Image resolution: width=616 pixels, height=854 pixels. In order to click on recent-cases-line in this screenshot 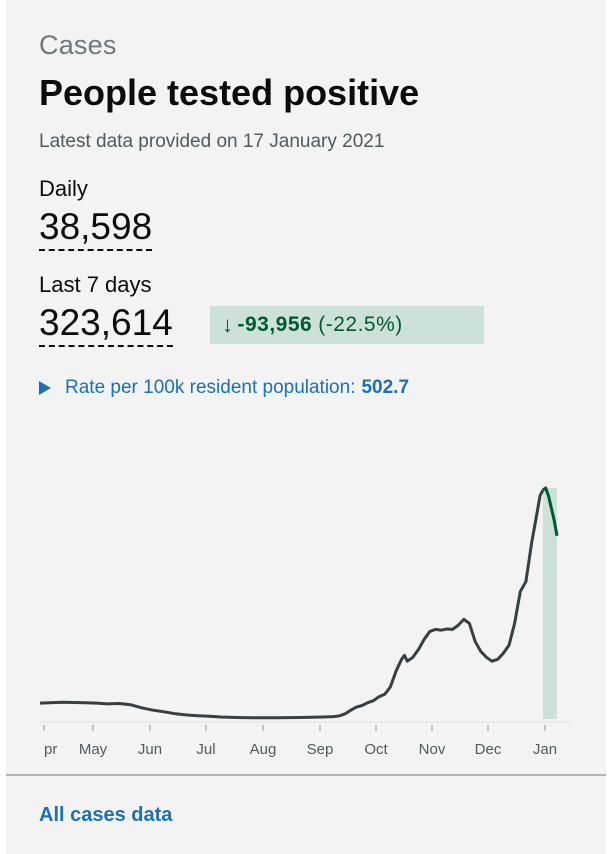, I will do `click(550, 511)`.